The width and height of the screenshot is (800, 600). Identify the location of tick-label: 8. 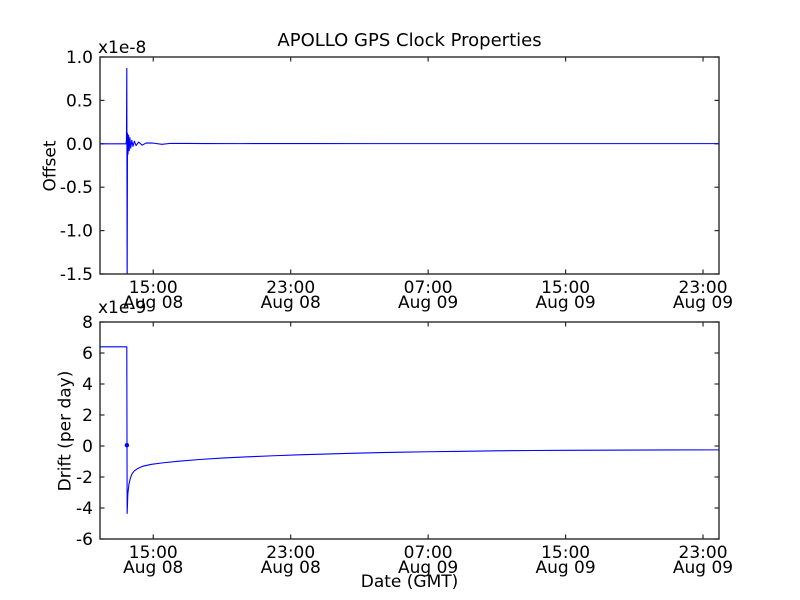
(87, 323).